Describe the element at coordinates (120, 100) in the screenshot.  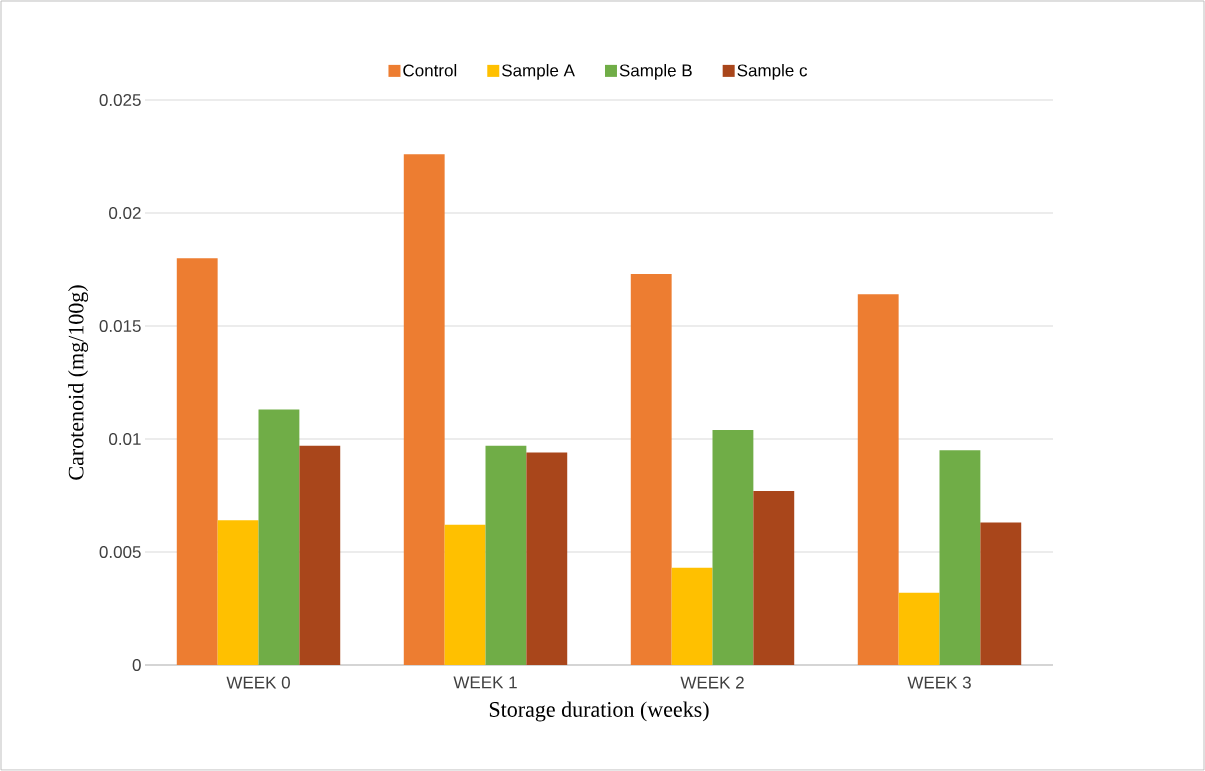
I see `y-tick-label: 0.025` at that location.